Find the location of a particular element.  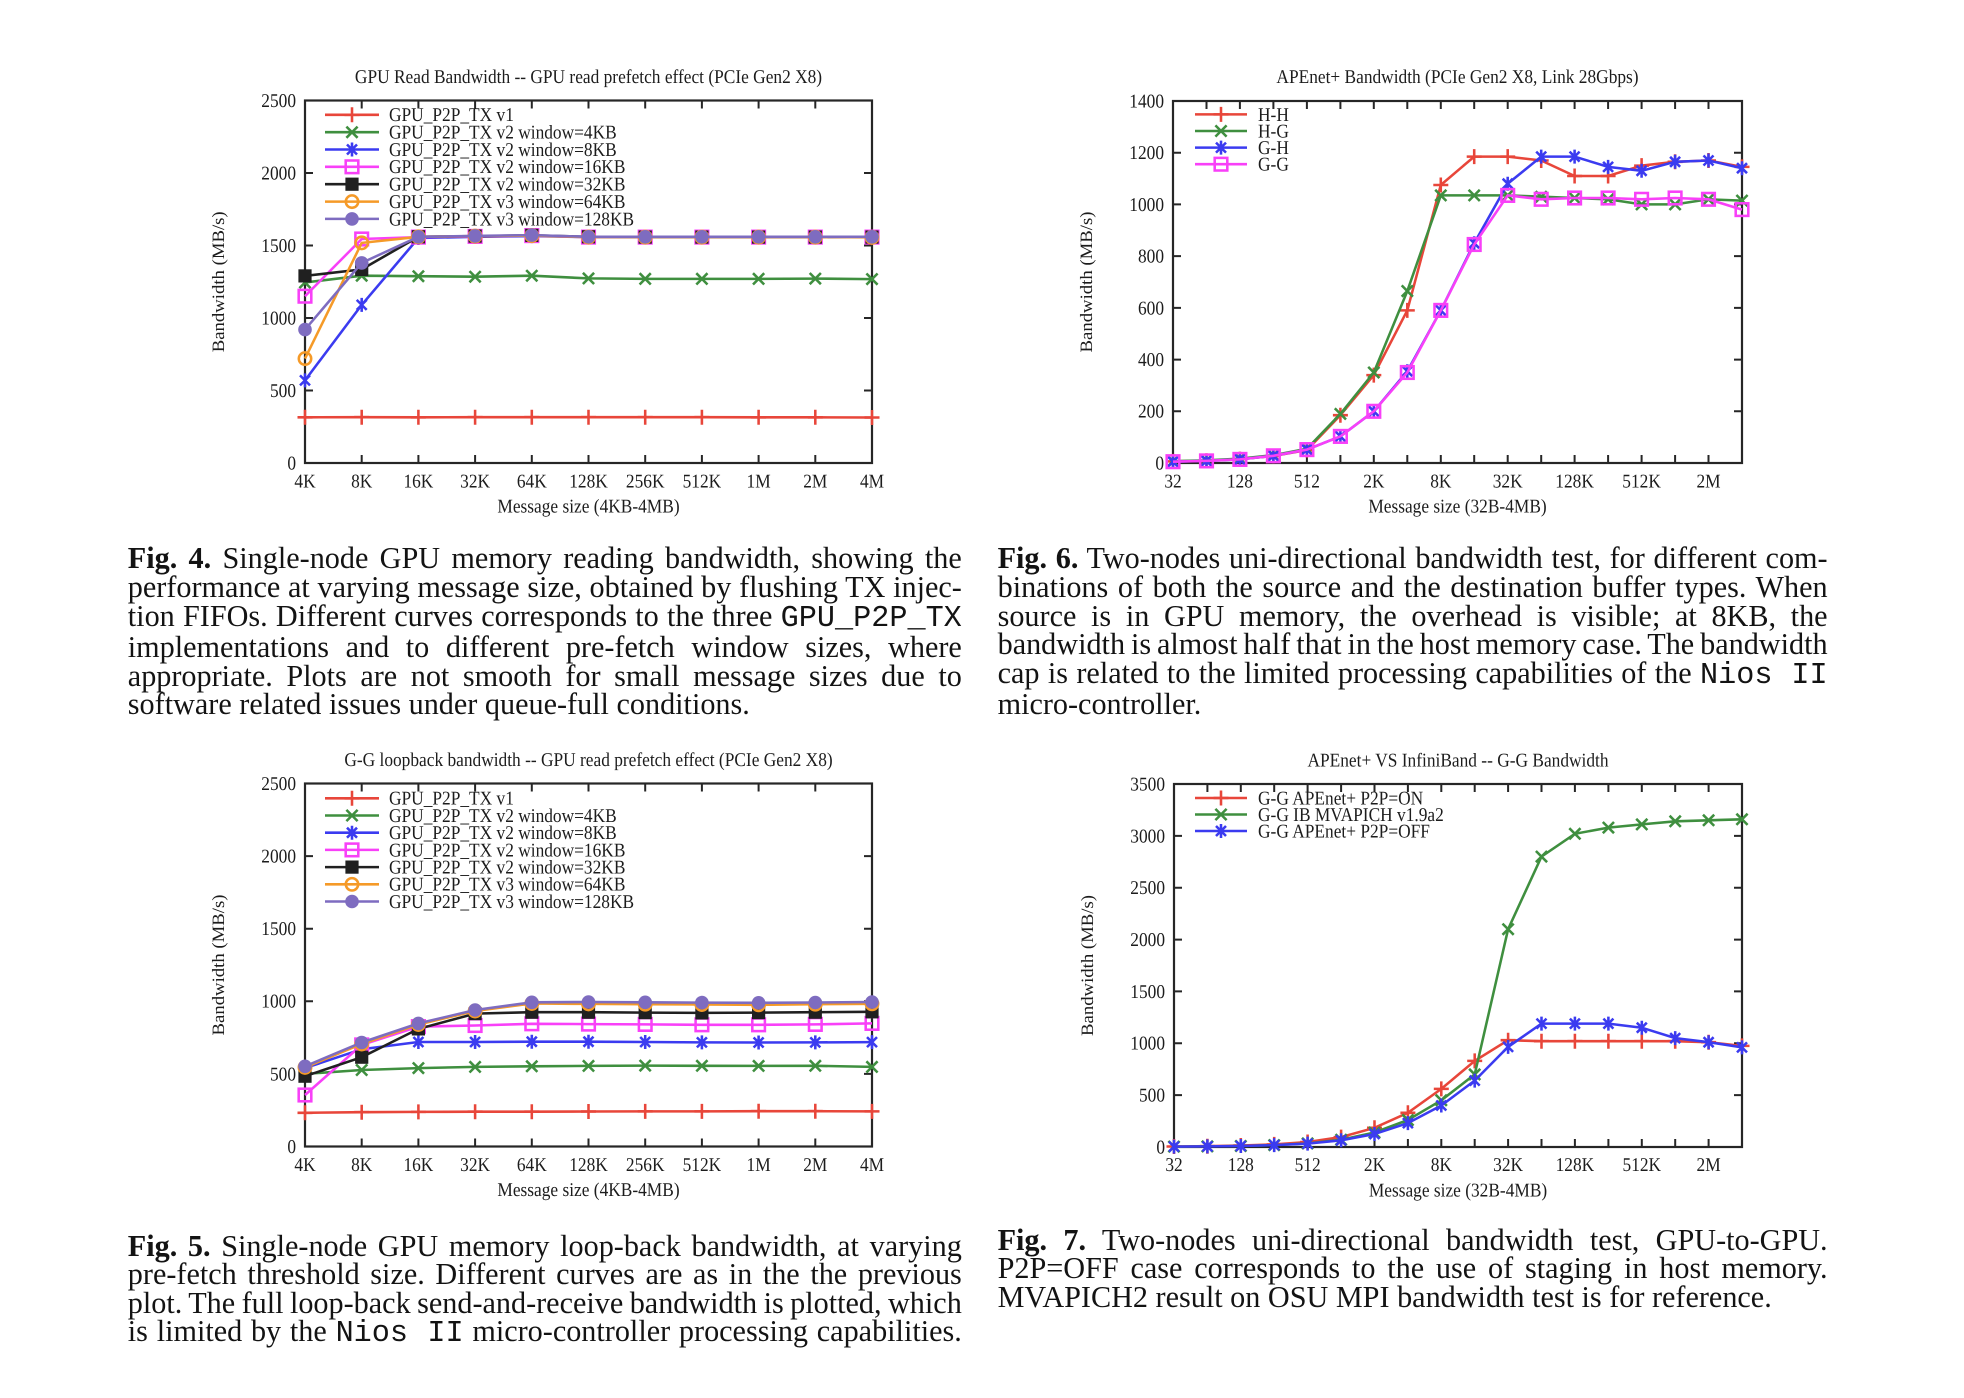

svg-text: H-G is located at coordinates (1273, 131).